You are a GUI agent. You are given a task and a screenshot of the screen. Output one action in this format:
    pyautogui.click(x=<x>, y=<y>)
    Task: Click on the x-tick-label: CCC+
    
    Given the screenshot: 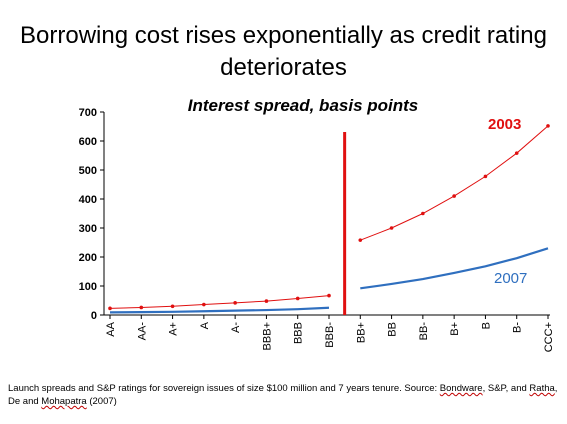 What is the action you would take?
    pyautogui.click(x=549, y=337)
    